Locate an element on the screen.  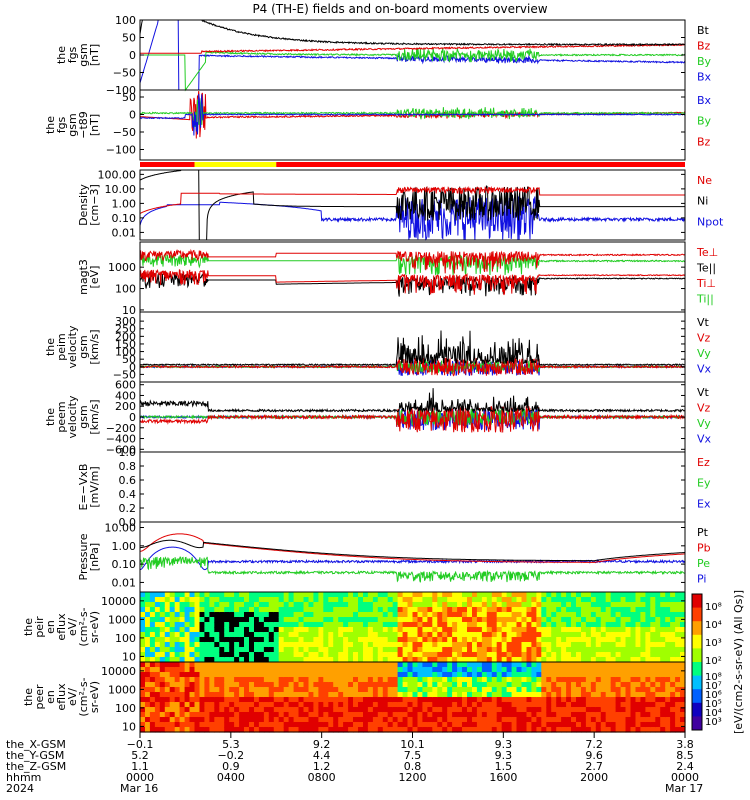
y-tick-label: 100 is located at coordinates (125, 638).